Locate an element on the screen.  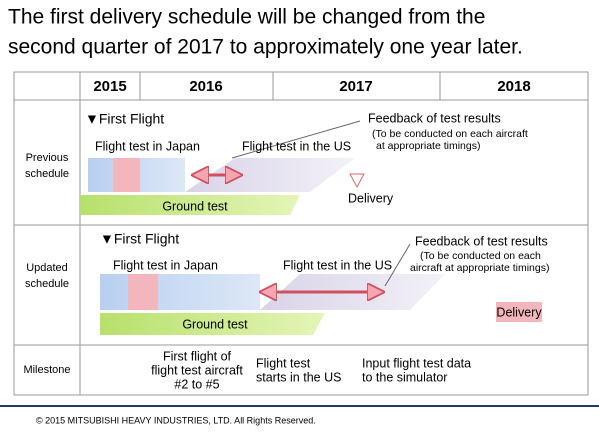
year: 2015 is located at coordinates (109, 86).